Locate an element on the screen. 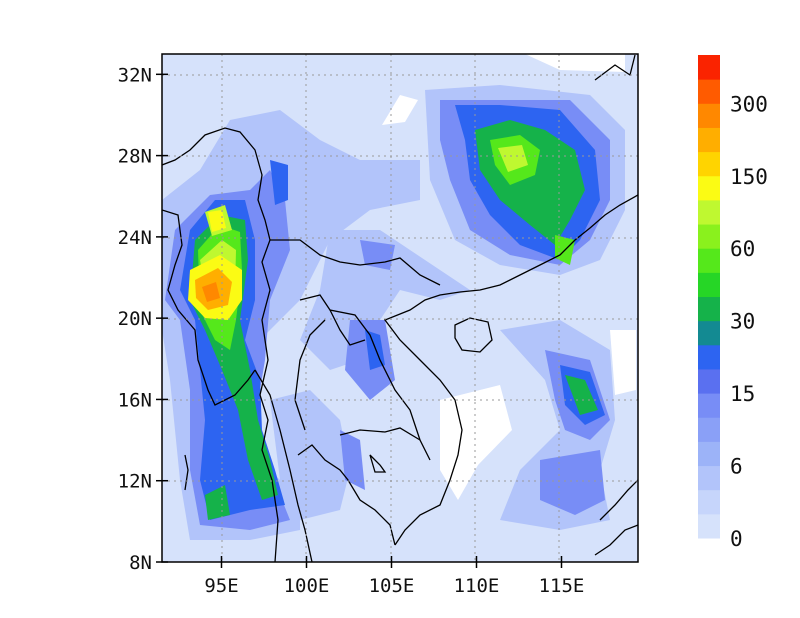 This screenshot has height=618, width=800. x-axis: 95E 100E 105E 110E 115E is located at coordinates (394, 576).